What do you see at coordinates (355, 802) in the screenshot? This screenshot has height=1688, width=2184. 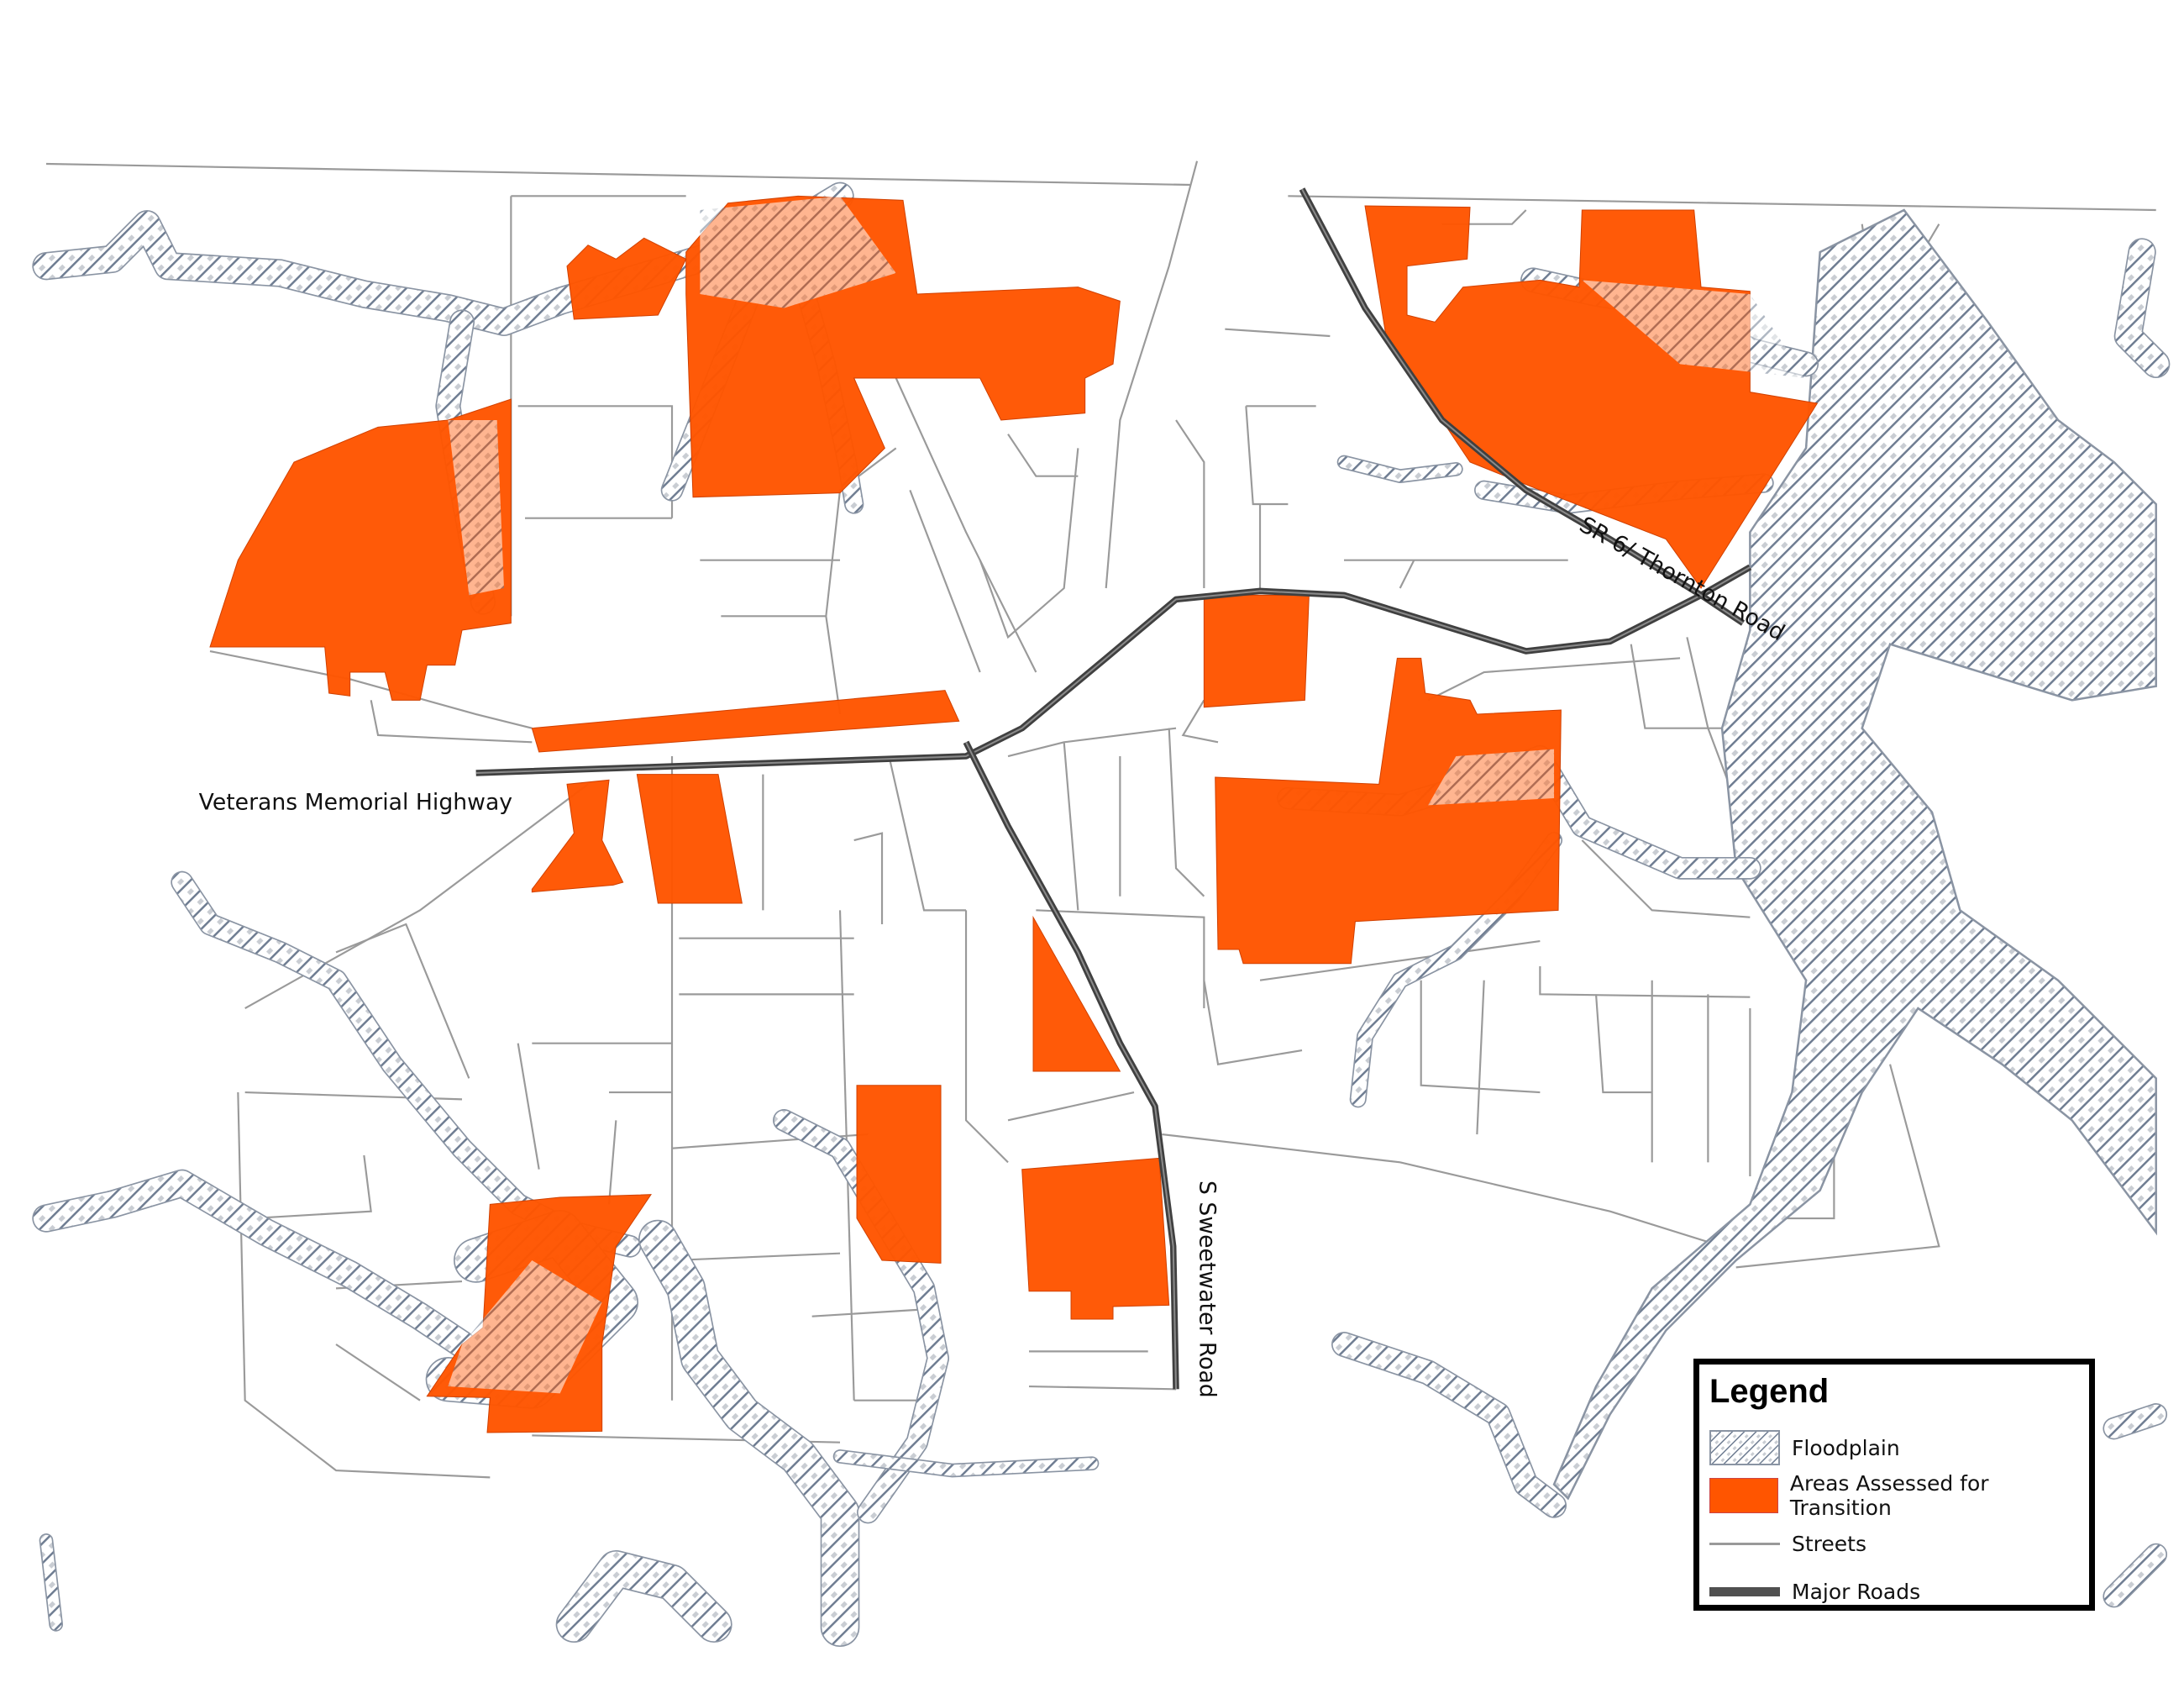 I see `label-veterans-memorial-highway: Veterans Memorial Highway` at bounding box center [355, 802].